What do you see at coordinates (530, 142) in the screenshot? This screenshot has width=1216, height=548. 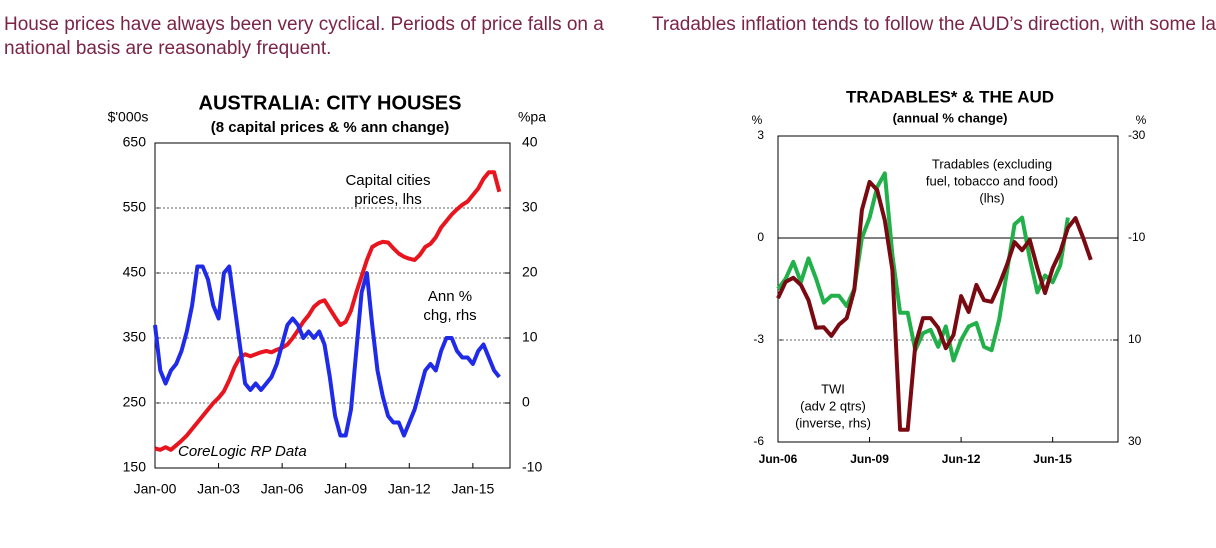 I see `y2-tick-label: 40` at bounding box center [530, 142].